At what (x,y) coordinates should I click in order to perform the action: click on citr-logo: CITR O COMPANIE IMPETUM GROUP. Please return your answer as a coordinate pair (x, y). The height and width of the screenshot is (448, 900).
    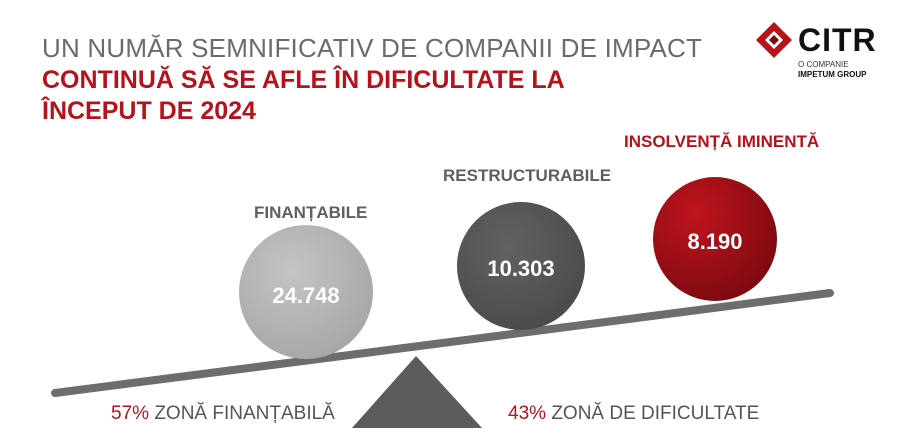
    Looking at the image, I should click on (822, 53).